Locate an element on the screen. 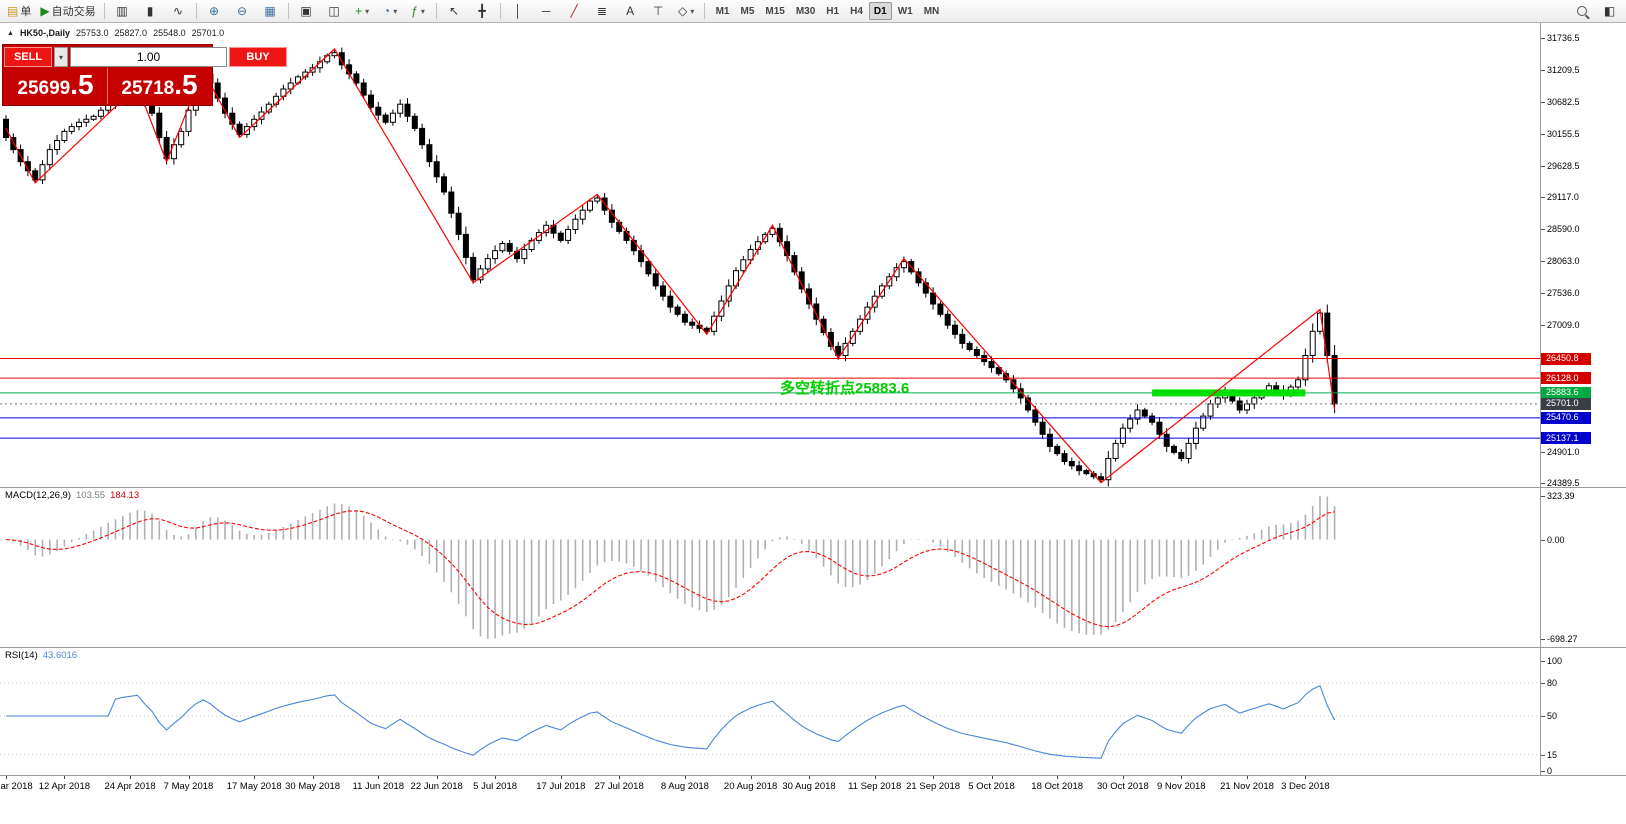 The width and height of the screenshot is (1626, 824). trade-prices-row: 25699.5 25718.5 is located at coordinates (107, 86).